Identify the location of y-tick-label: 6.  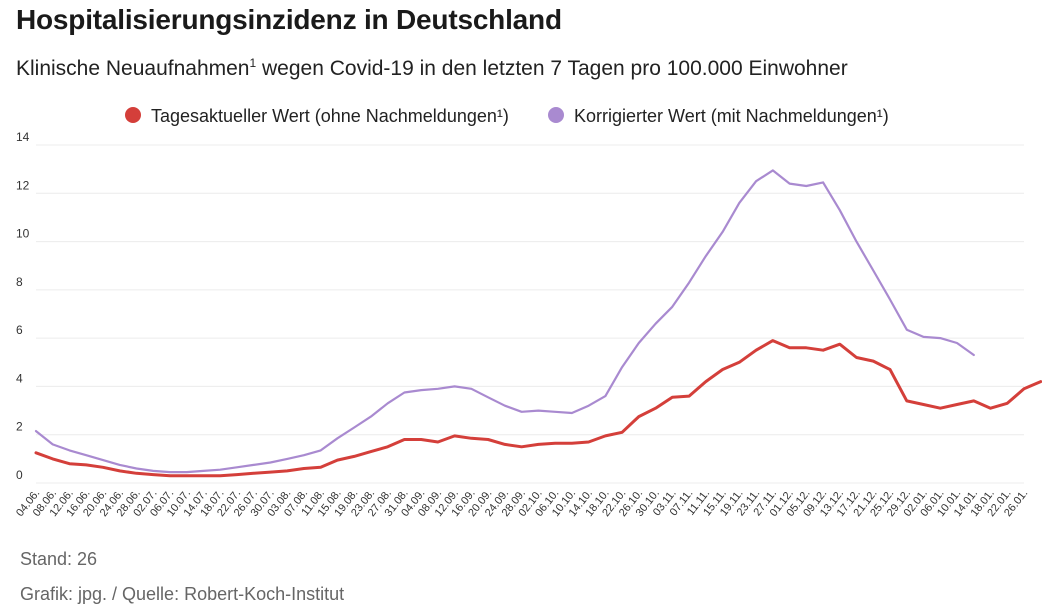
(19, 330).